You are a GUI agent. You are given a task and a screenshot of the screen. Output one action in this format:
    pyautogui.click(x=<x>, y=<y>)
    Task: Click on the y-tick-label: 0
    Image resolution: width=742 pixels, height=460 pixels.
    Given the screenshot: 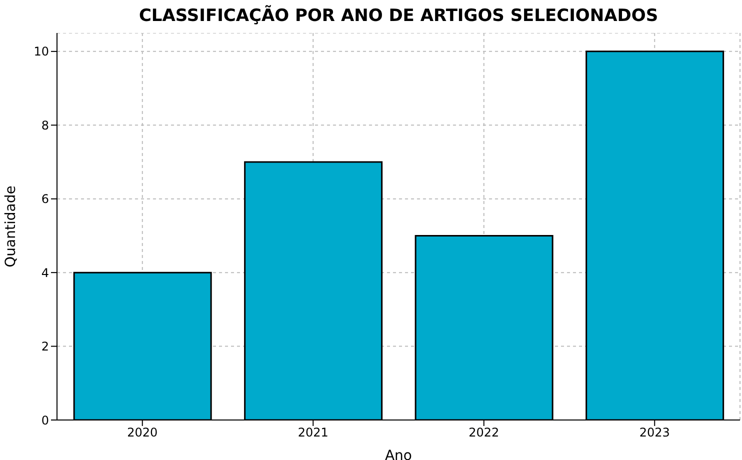 What is the action you would take?
    pyautogui.click(x=45, y=420)
    